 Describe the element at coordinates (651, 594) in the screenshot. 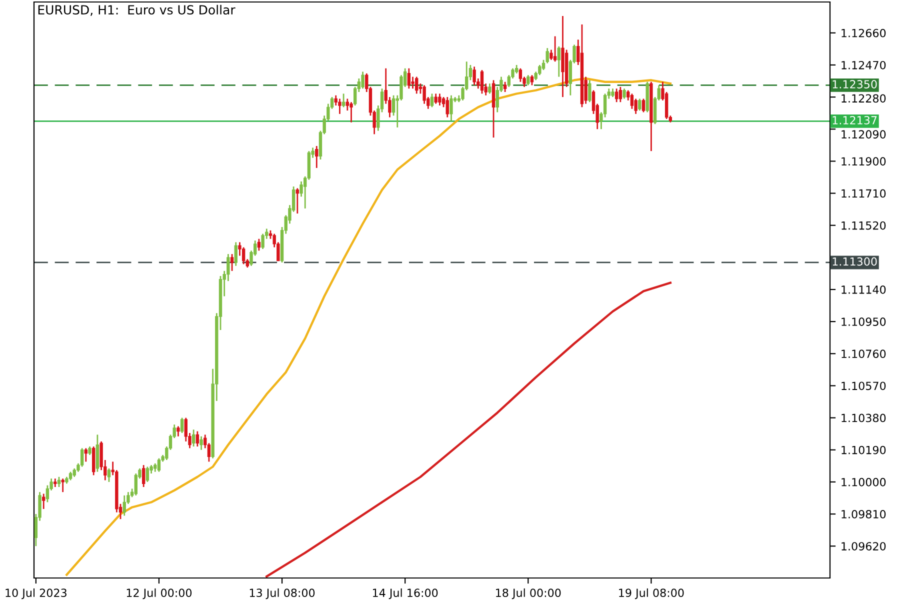

I see `x-tick-label: 19 Jul 08:00` at that location.